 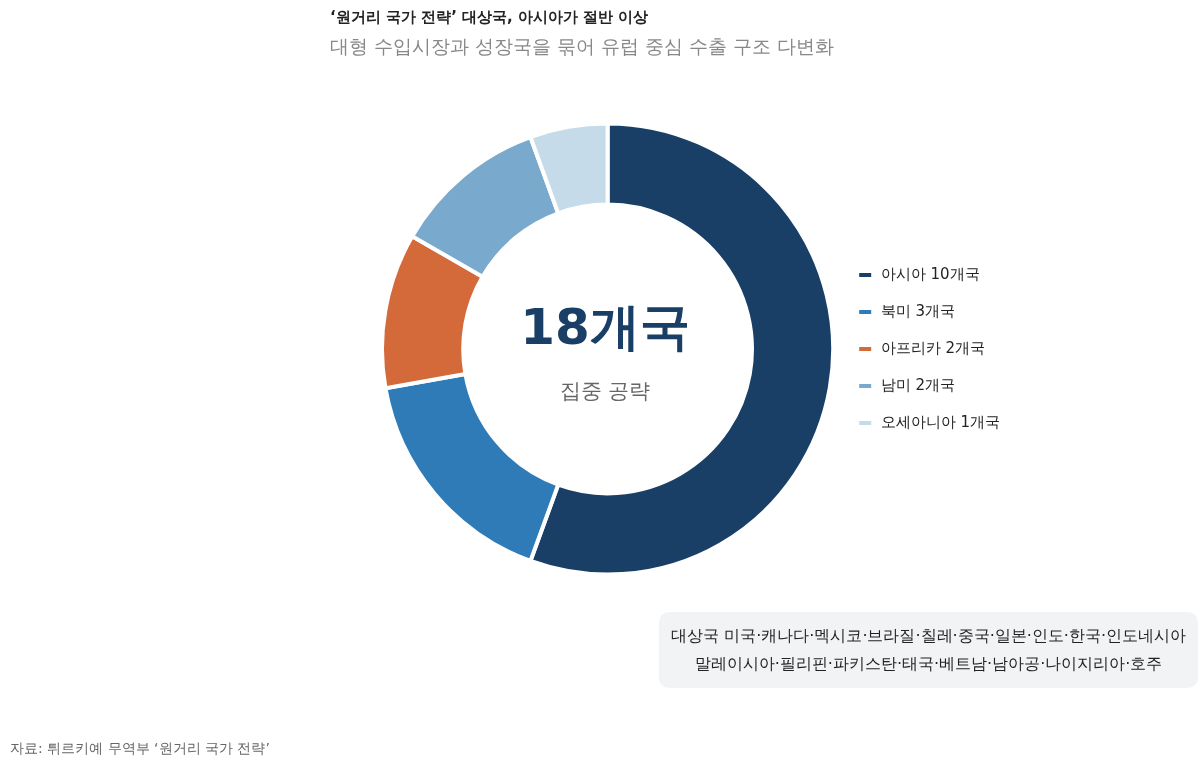 I want to click on legend-label: 아시아 10개국, so click(x=930, y=273).